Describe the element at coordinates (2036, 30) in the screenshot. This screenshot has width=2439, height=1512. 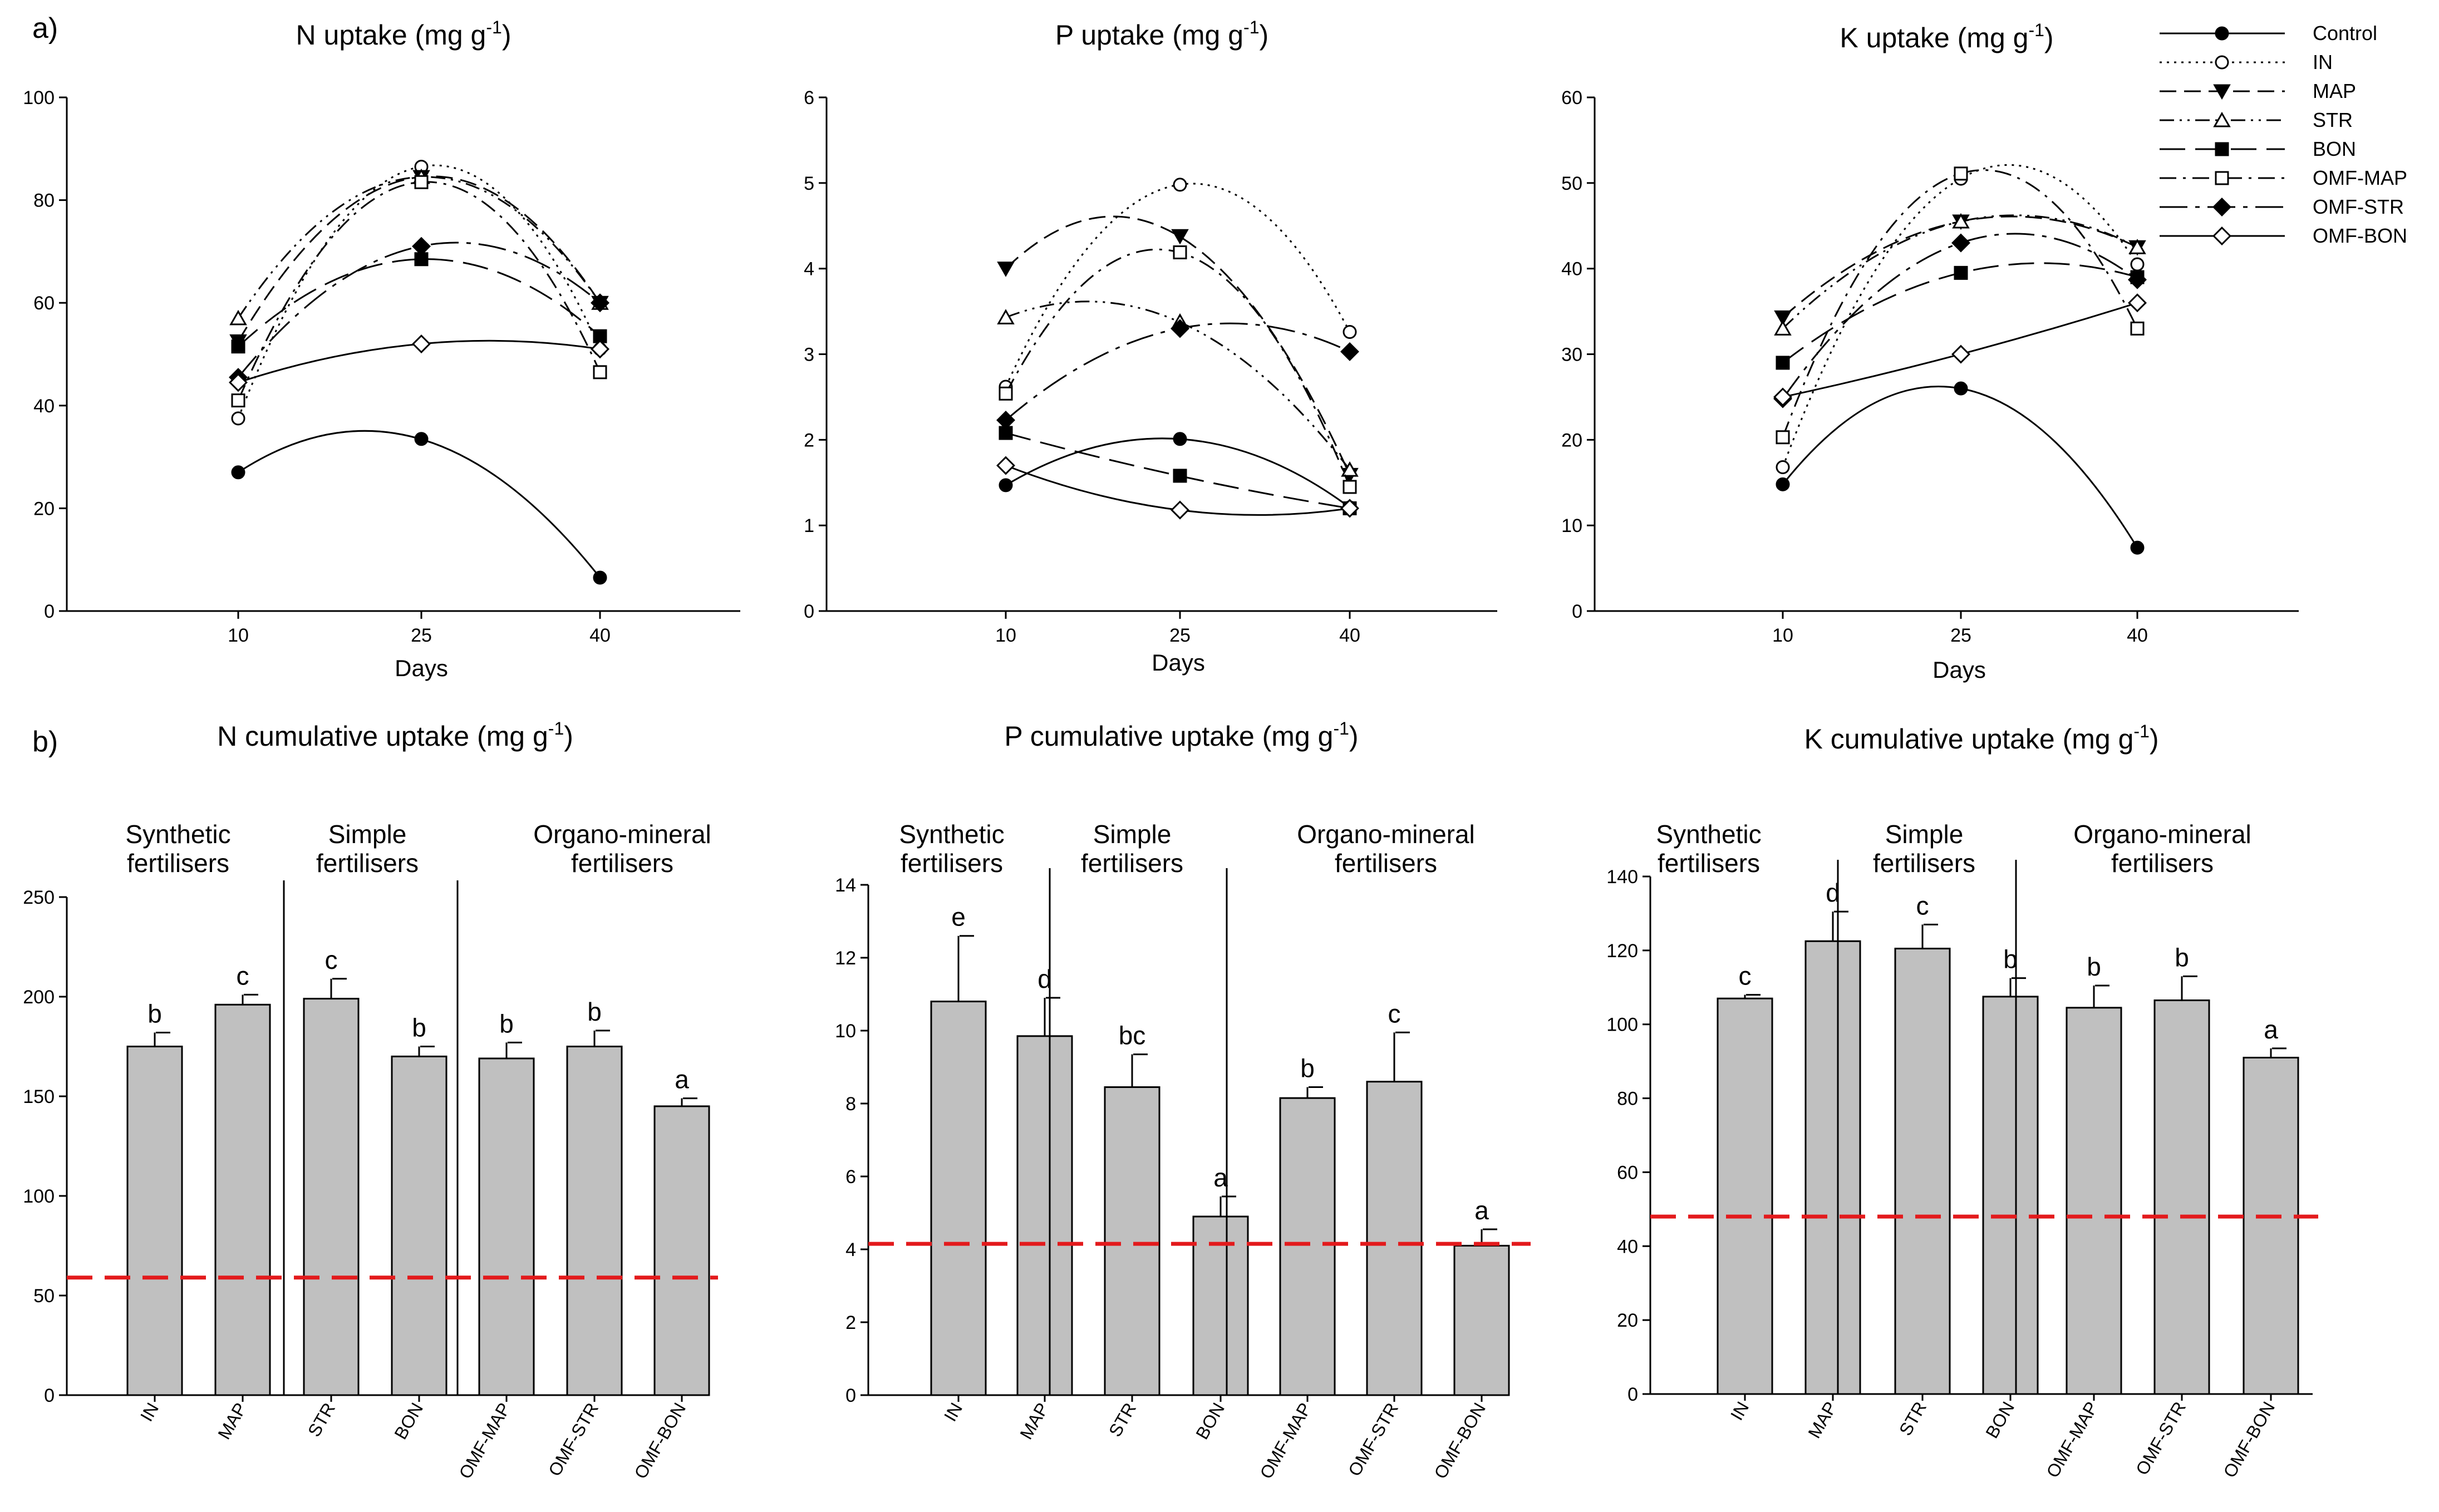
I see `chart-title-superscript: -1` at that location.